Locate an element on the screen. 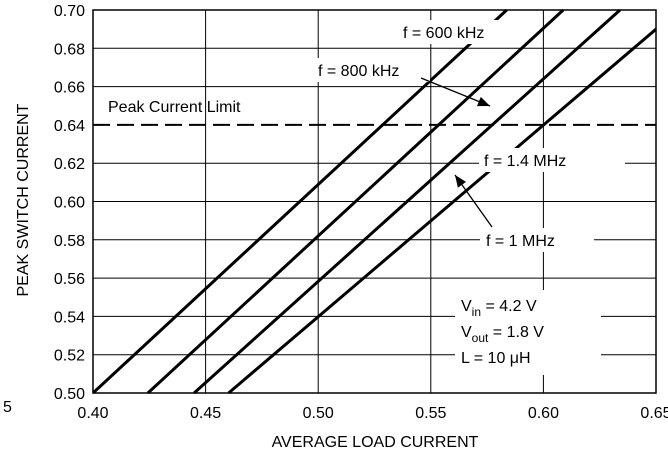 Image resolution: width=668 pixels, height=457 pixels. series-label: f = 1 MHz is located at coordinates (520, 241).